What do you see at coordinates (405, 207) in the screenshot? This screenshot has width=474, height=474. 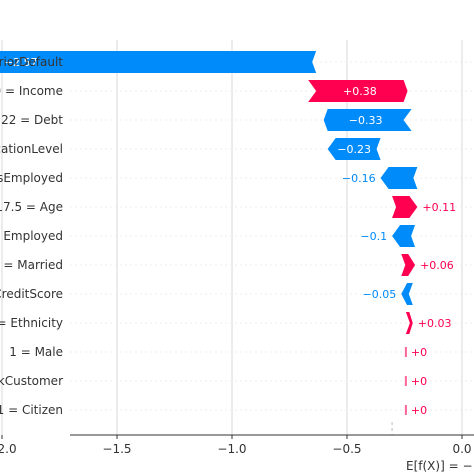 I see `bar-age` at bounding box center [405, 207].